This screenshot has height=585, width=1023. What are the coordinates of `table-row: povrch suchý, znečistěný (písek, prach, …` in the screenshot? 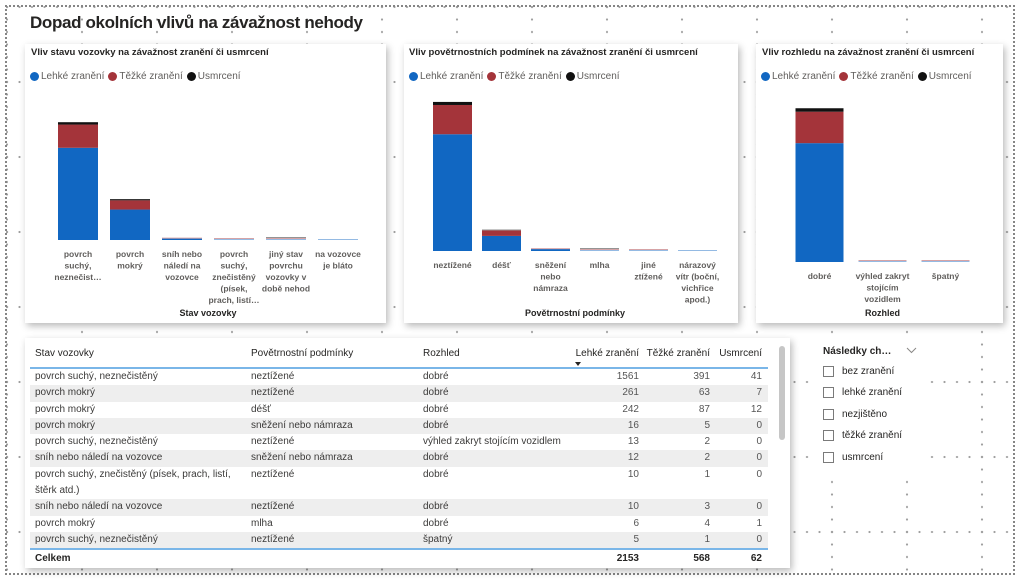 It's located at (399, 483).